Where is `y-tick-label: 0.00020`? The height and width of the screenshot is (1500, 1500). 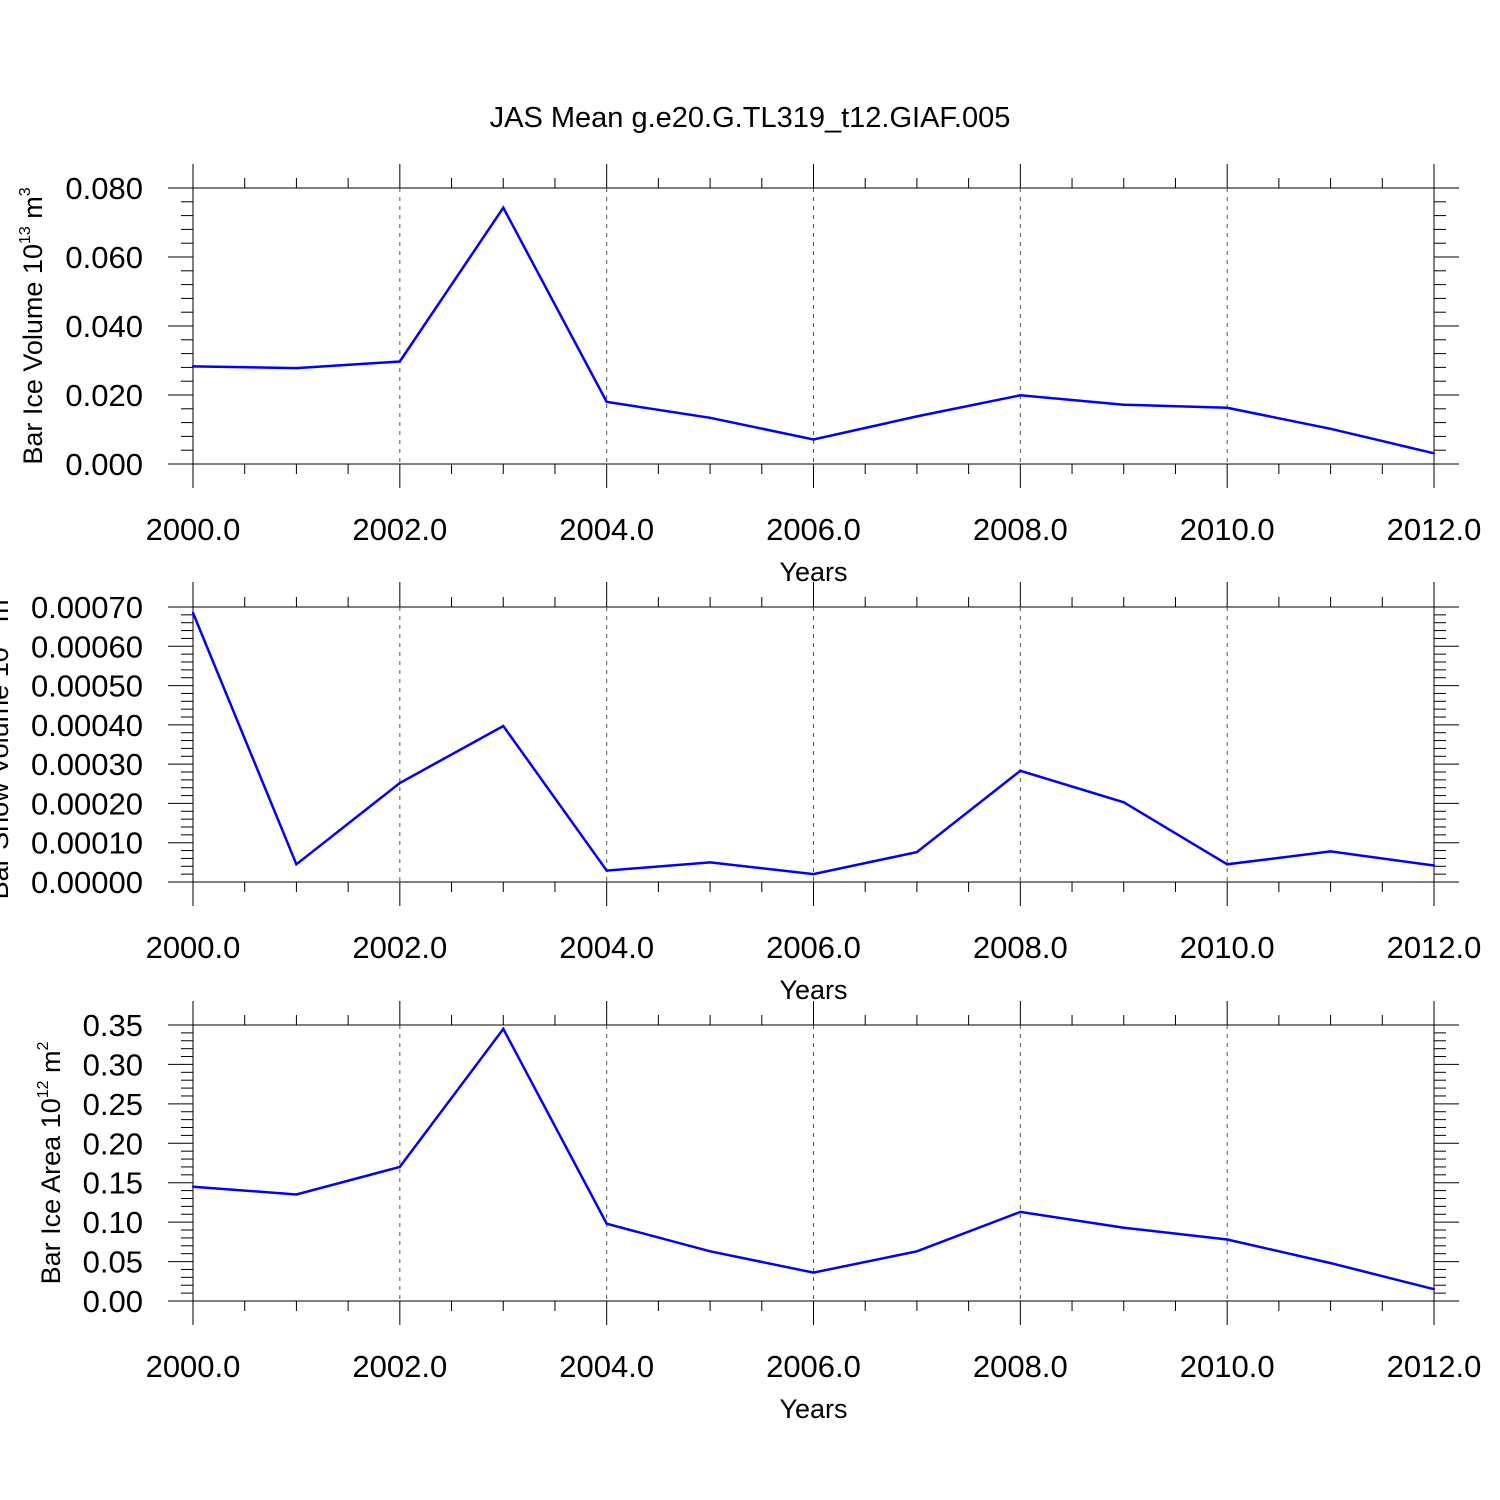
y-tick-label: 0.00020 is located at coordinates (87, 803).